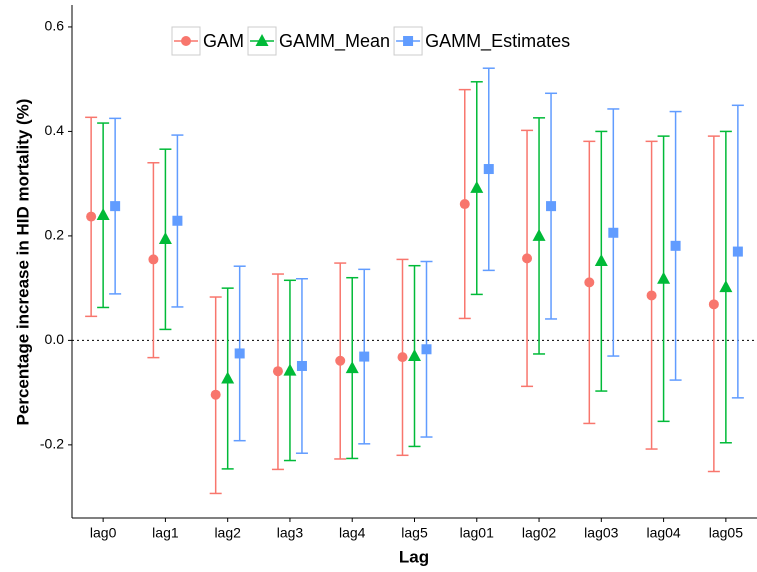 The image size is (757, 572). Describe the element at coordinates (726, 533) in the screenshot. I see `x-tick-label: lag05` at that location.